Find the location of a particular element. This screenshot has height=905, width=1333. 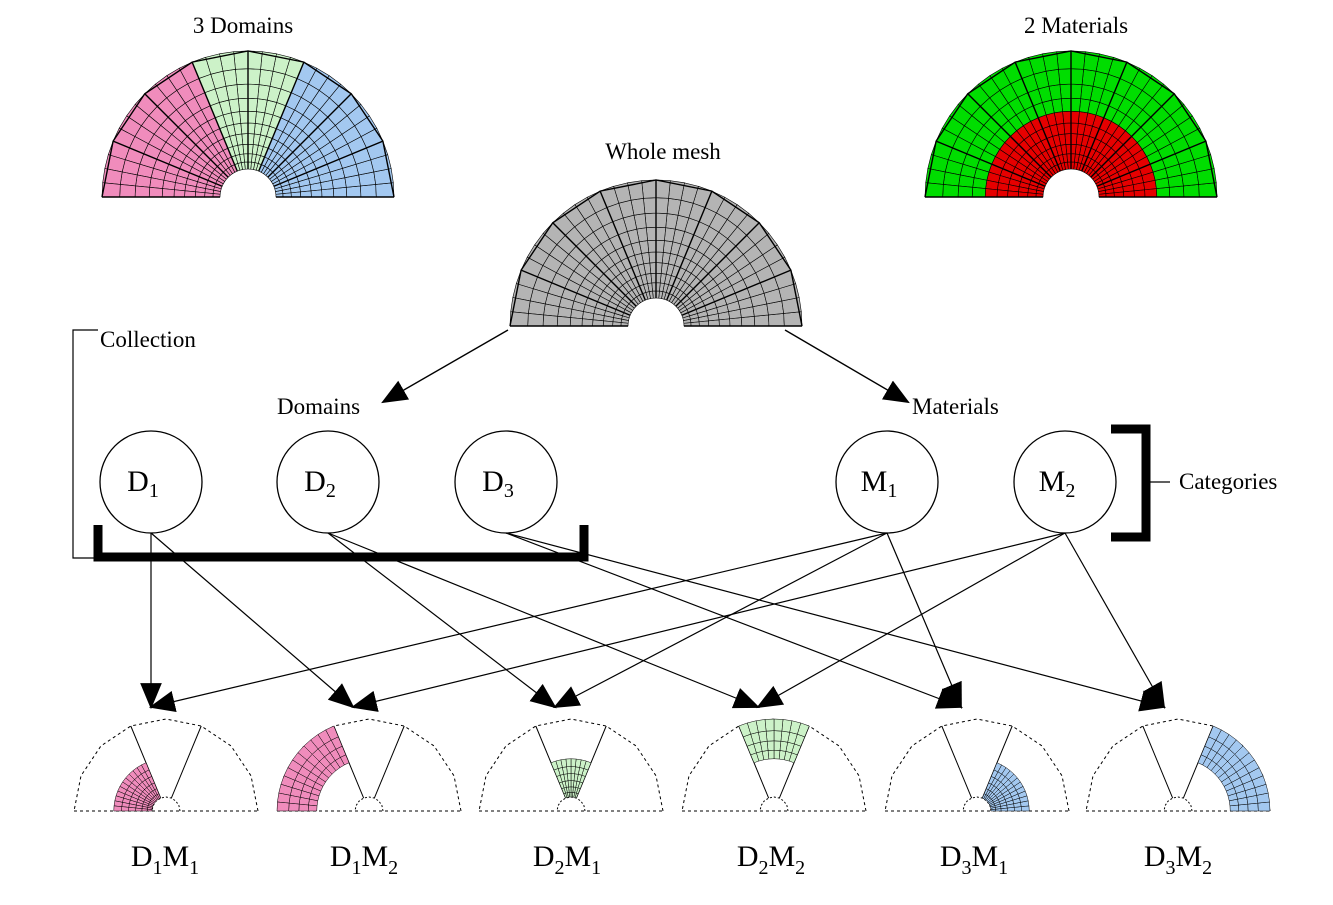

combo-label-d3m2: D3M2 is located at coordinates (1178, 859).